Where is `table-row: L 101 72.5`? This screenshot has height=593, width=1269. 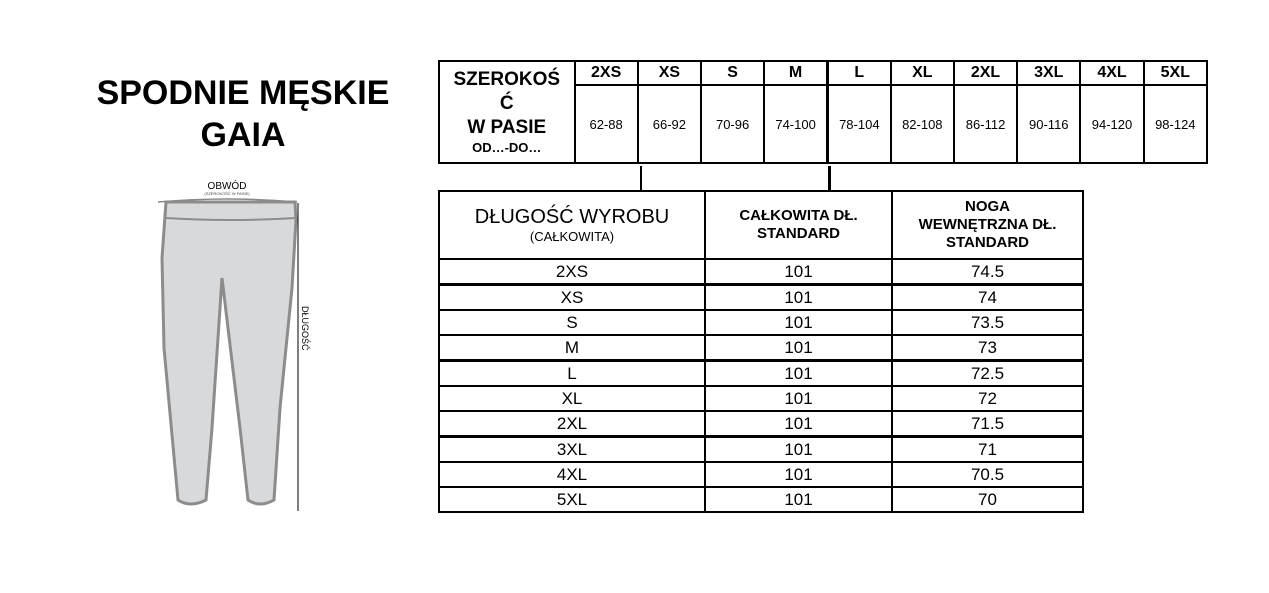 table-row: L 101 72.5 is located at coordinates (761, 373).